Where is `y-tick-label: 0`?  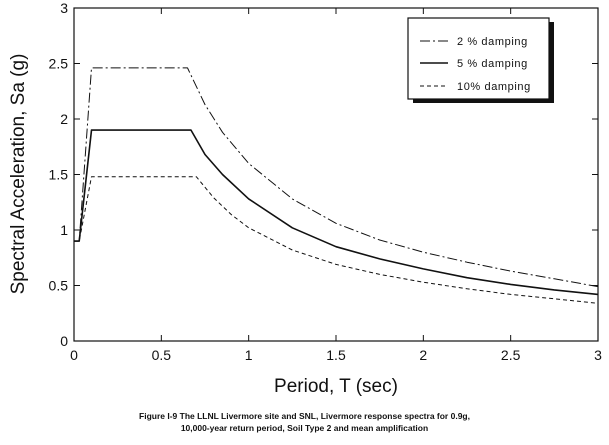
y-tick-label: 0 is located at coordinates (64, 341).